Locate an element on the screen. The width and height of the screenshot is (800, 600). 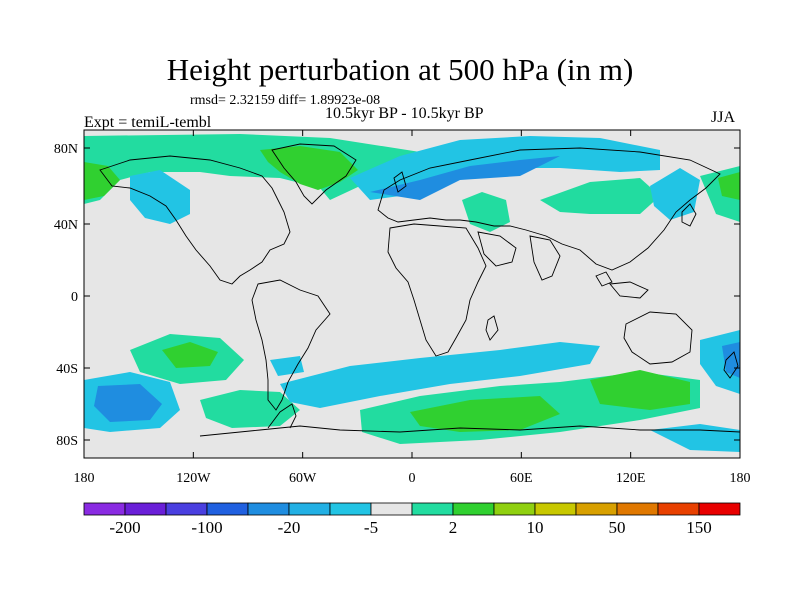
anomaly-region-pacific-north is located at coordinates (160, 197).